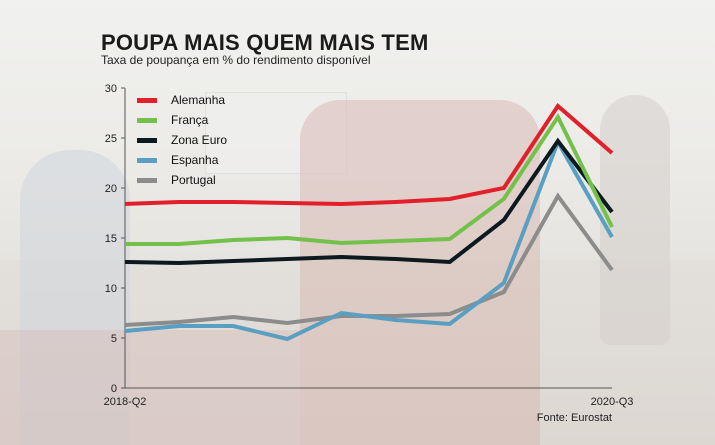 The image size is (715, 445). Describe the element at coordinates (612, 402) in the screenshot. I see `x-tick-label: 2020-Q3` at that location.